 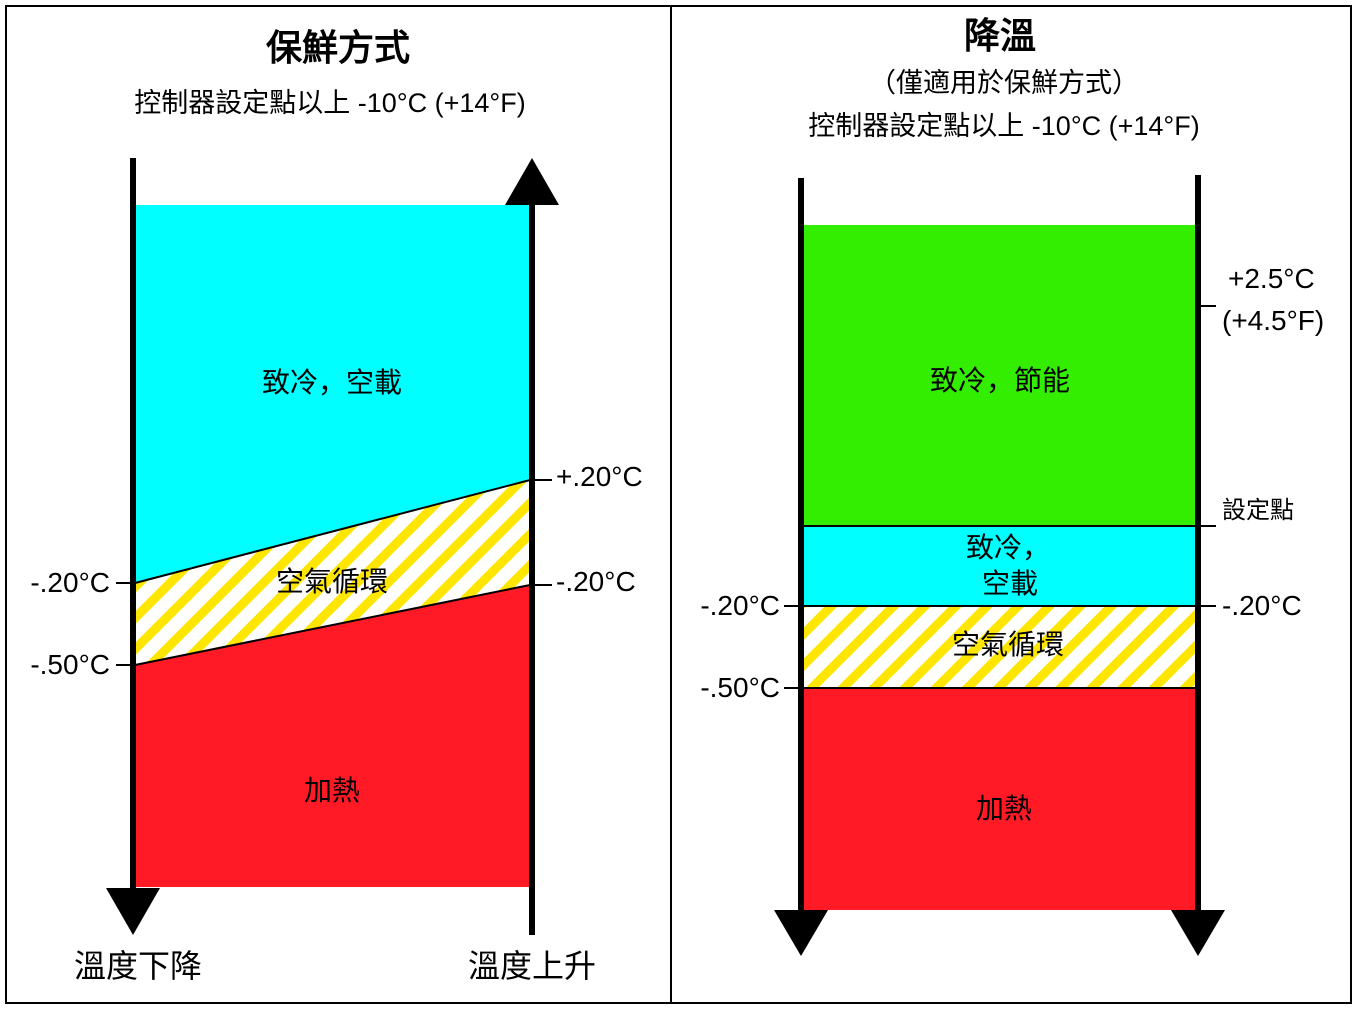 I want to click on right-label-upper-right: -.20°C, so click(x=1262, y=605).